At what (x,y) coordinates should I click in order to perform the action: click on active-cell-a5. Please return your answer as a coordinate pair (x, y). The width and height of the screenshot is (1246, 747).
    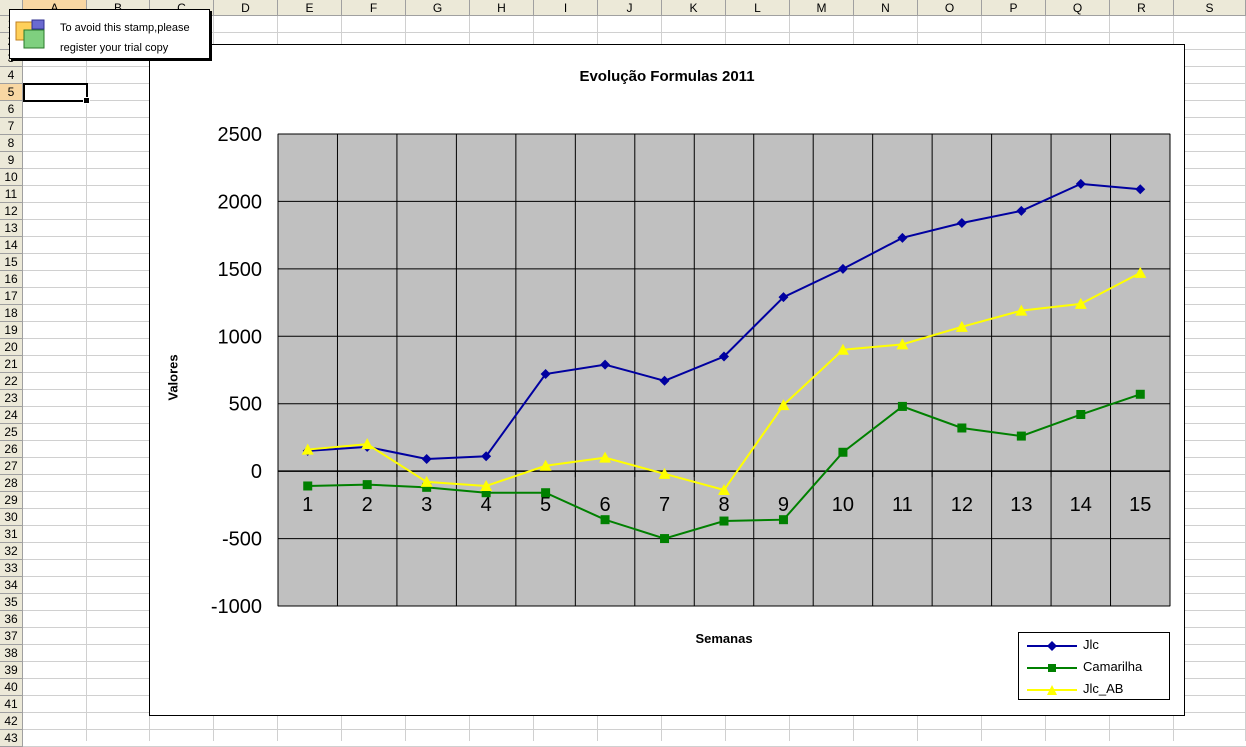
    Looking at the image, I should click on (56, 93).